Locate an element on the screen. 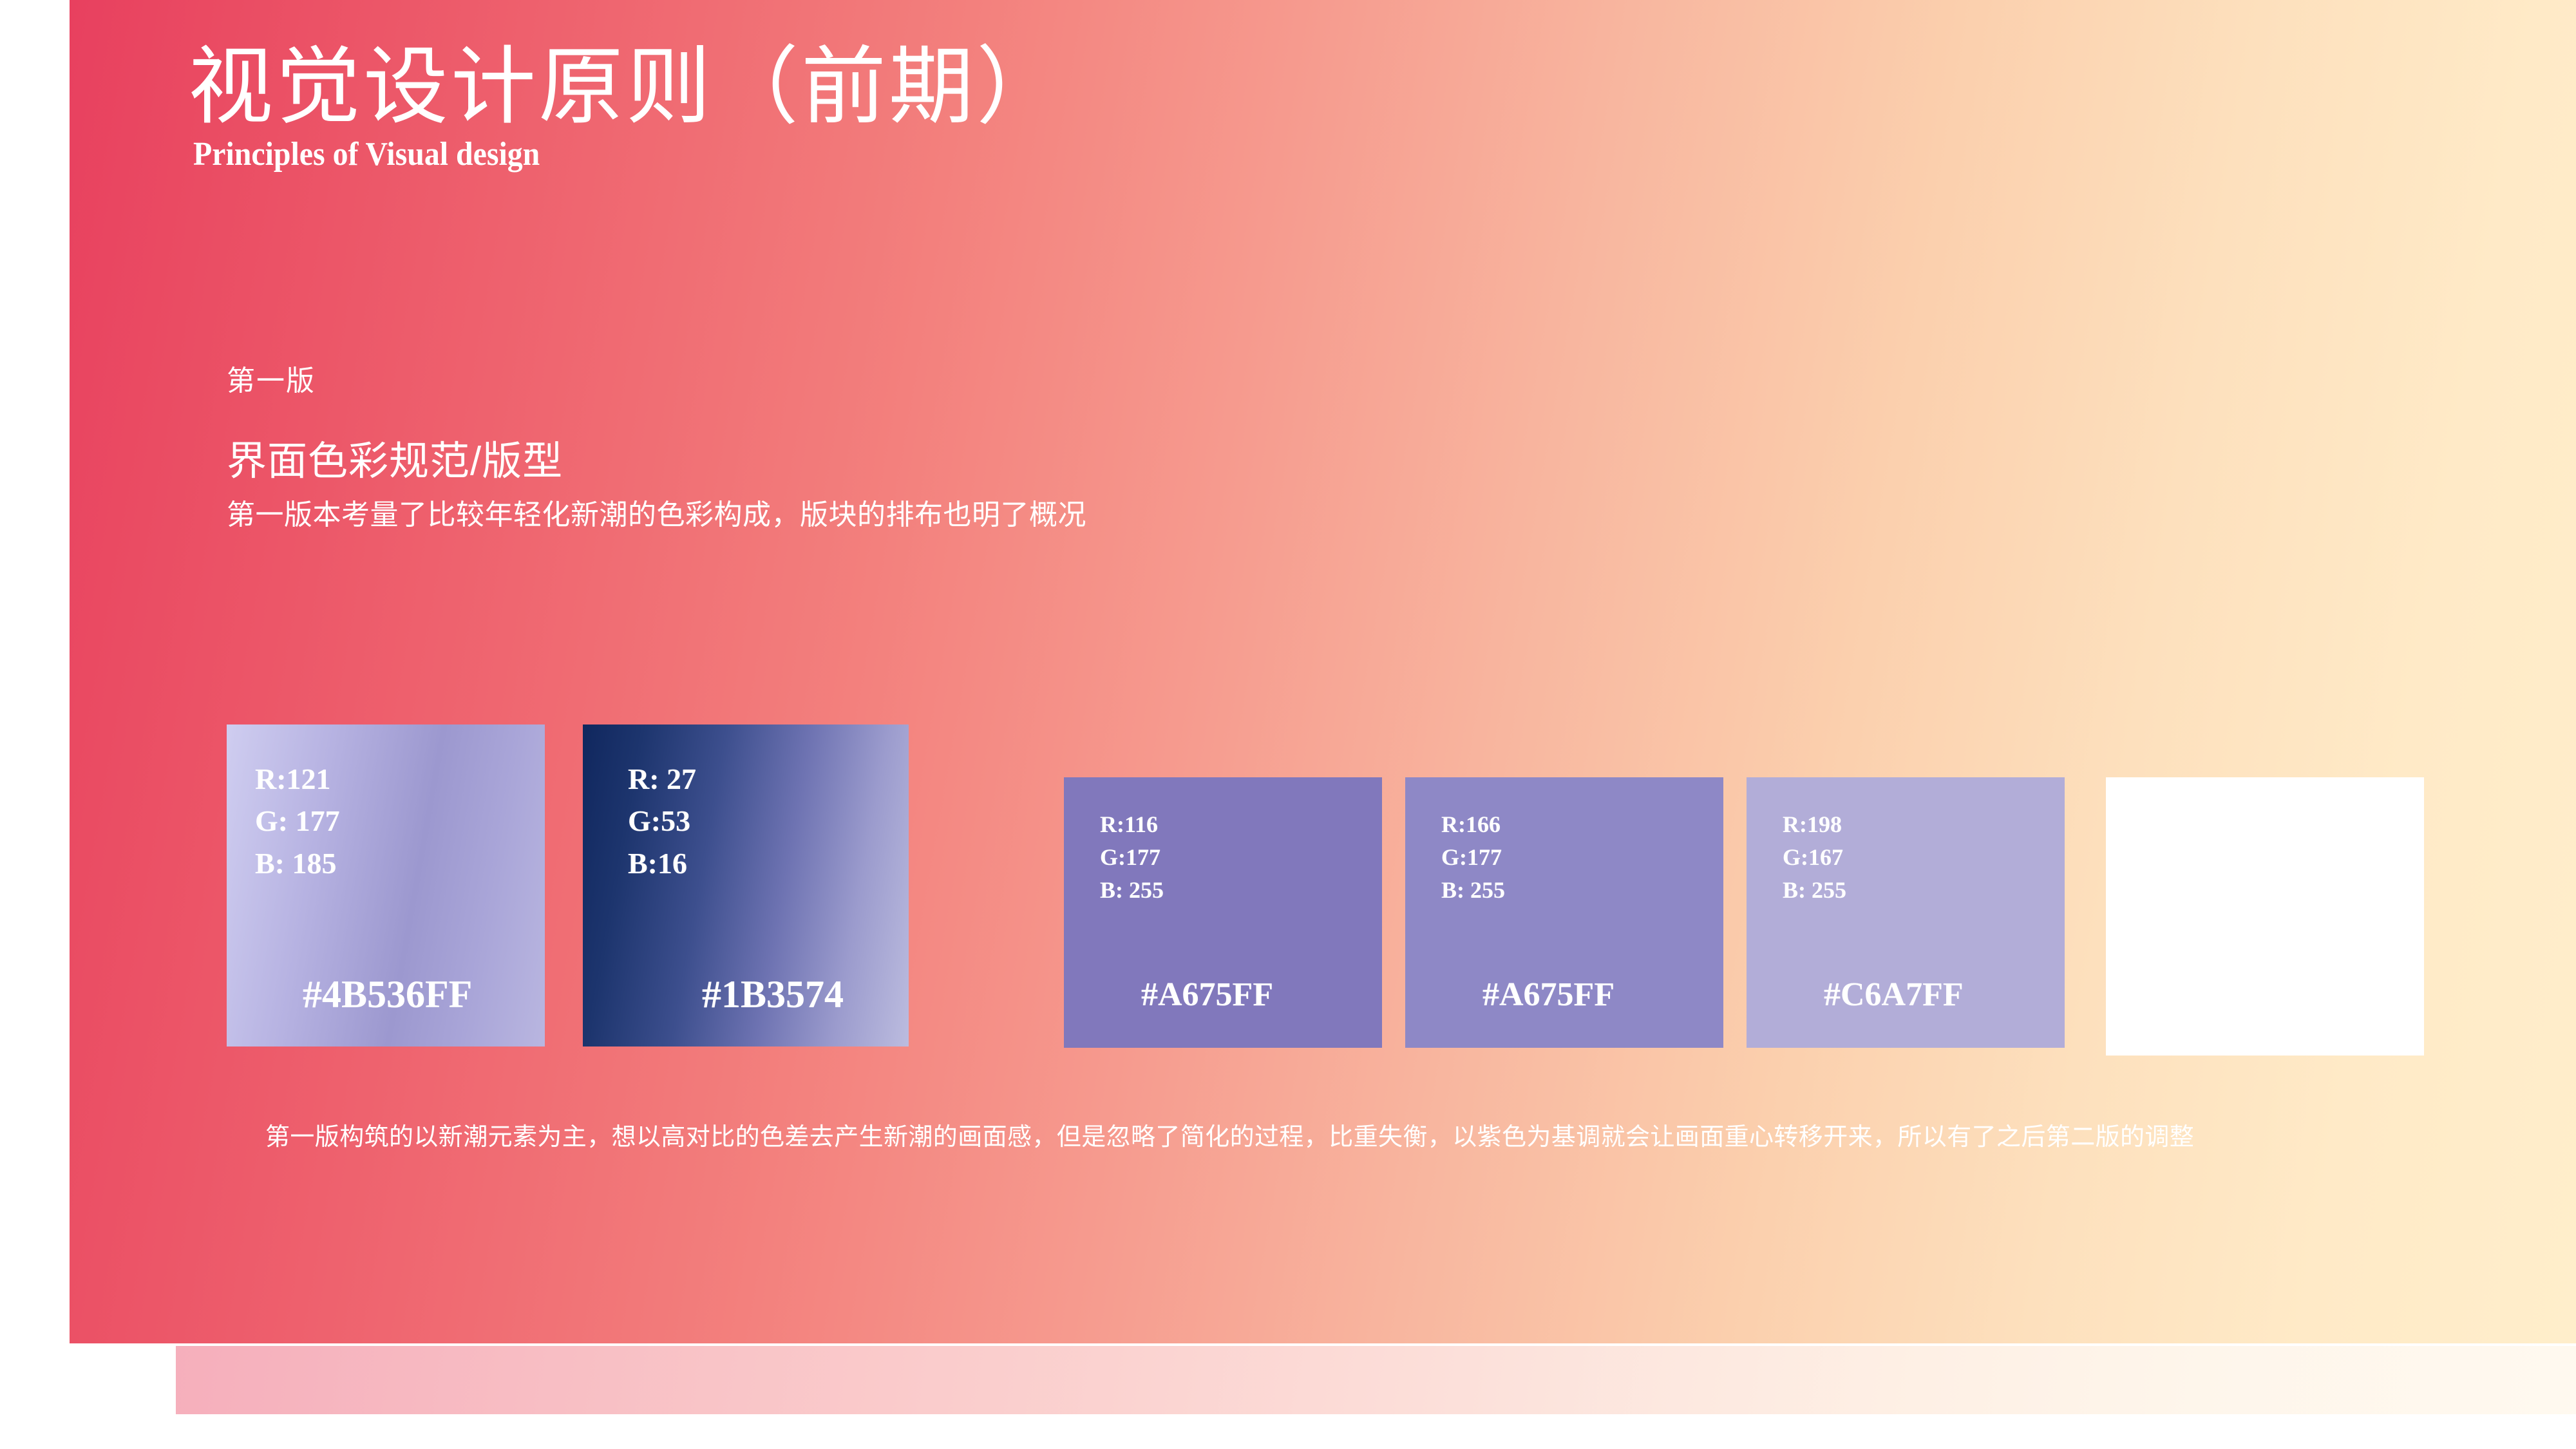 This screenshot has height=1449, width=2576. bottom-accent-band is located at coordinates (1376, 1380).